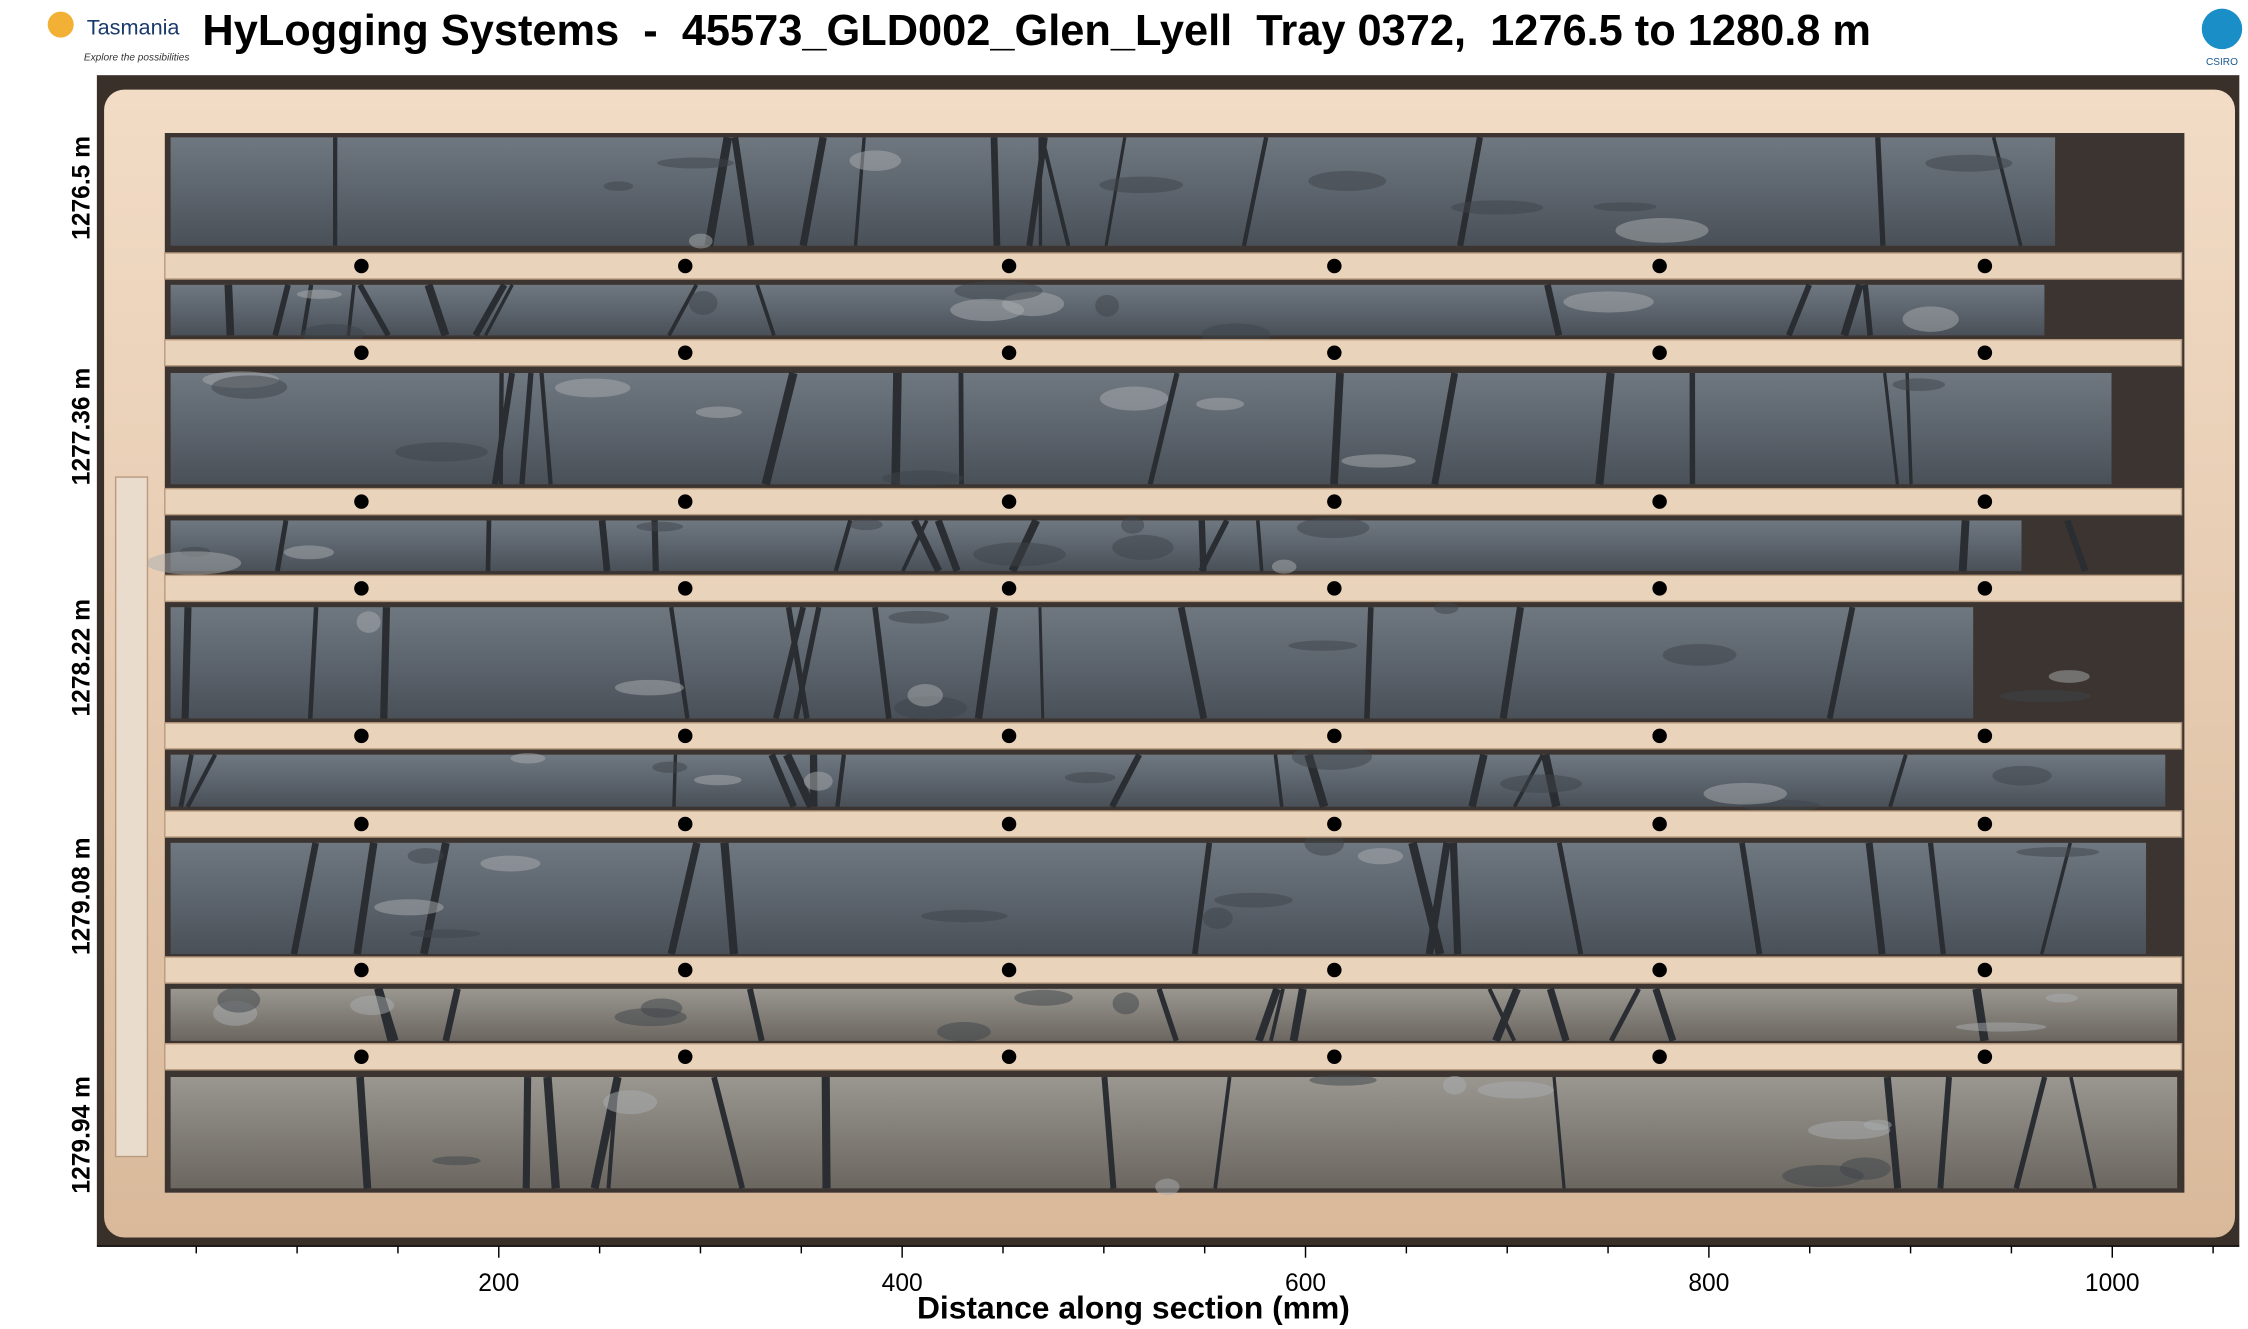 The height and width of the screenshot is (1329, 2248). I want to click on x-tick-label: 1000, so click(2112, 1283).